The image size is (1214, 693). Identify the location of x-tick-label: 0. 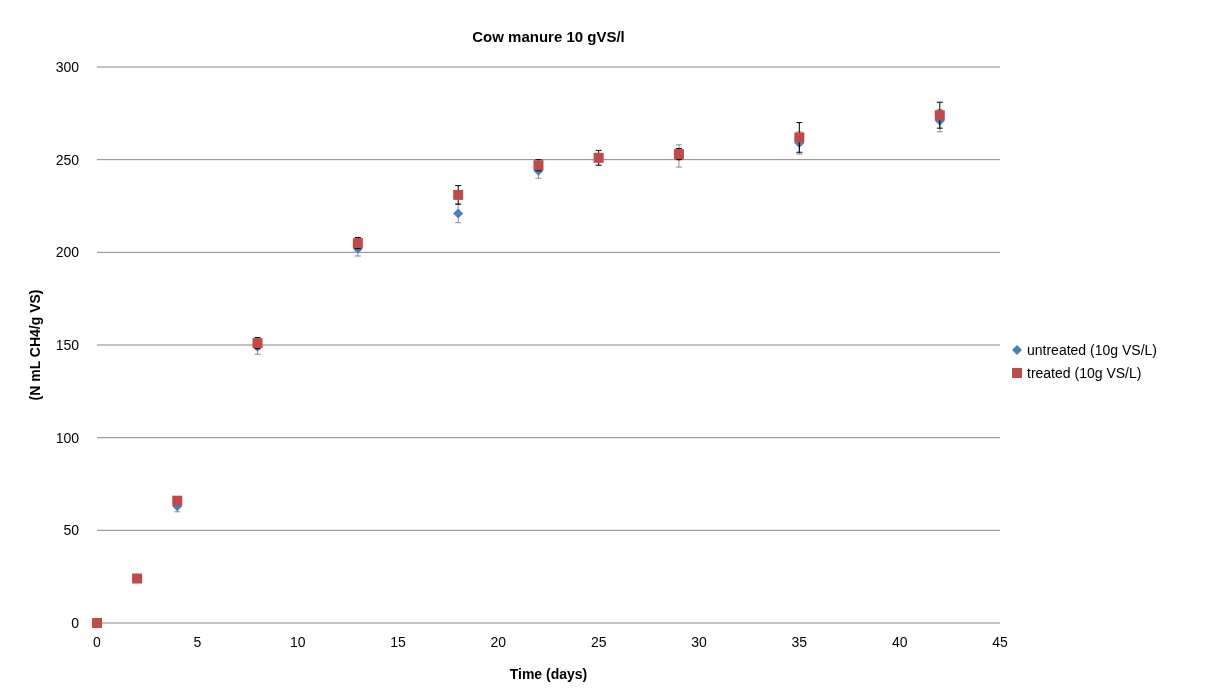
(97, 642).